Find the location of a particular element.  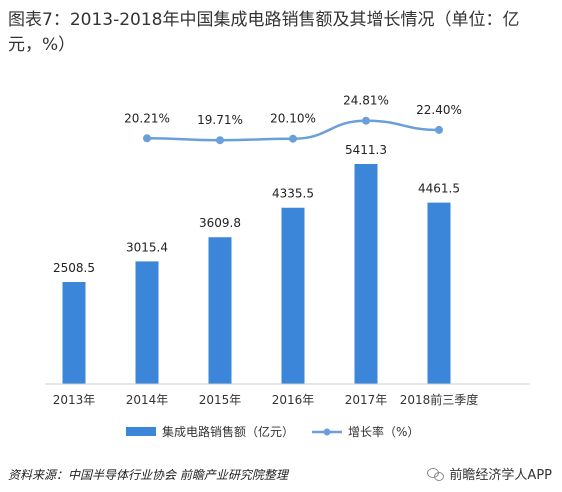

x-tick-label: 2017年 is located at coordinates (366, 400).